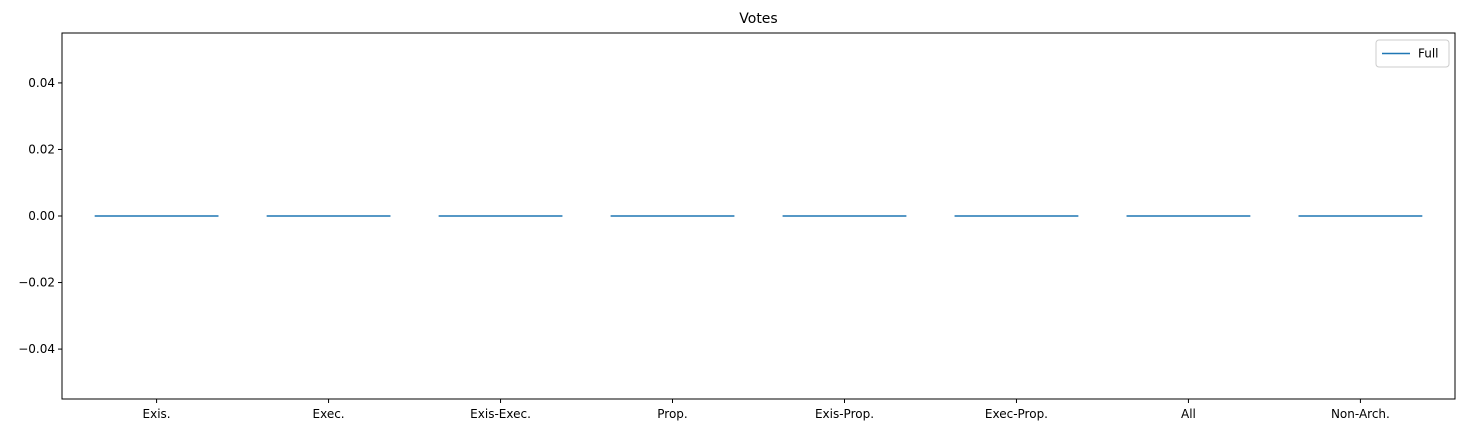 Image resolution: width=1466 pixels, height=439 pixels. What do you see at coordinates (329, 414) in the screenshot?
I see `x-tick-label: Exec.` at bounding box center [329, 414].